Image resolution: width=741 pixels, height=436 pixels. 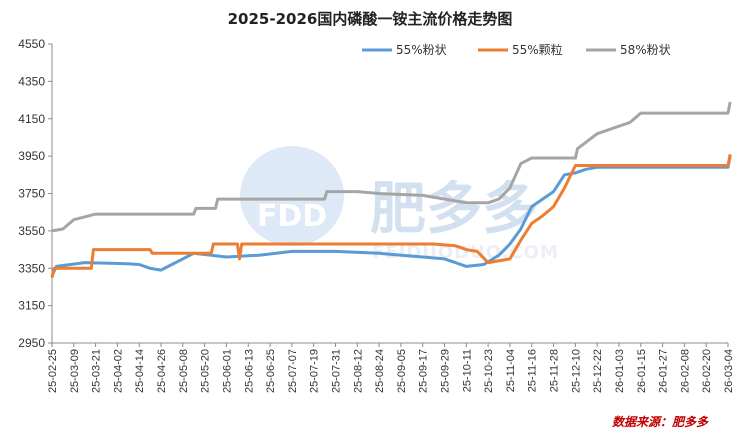 I want to click on x-tick-label: 25-11-16, so click(x=533, y=370).